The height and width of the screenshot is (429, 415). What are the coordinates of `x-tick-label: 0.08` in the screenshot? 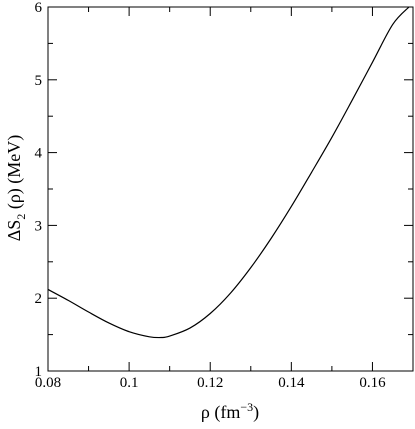 It's located at (48, 383).